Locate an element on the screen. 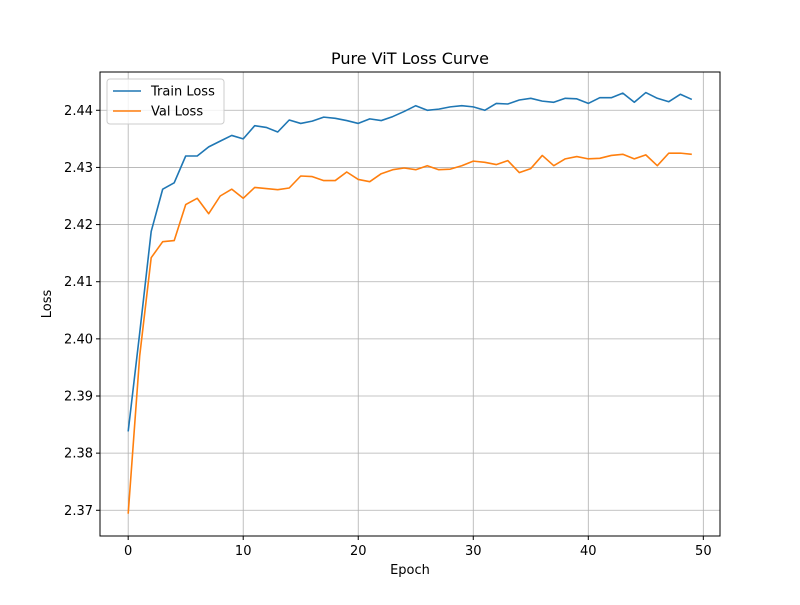 Image resolution: width=800 pixels, height=605 pixels. x-tick-label: 20 is located at coordinates (358, 551).